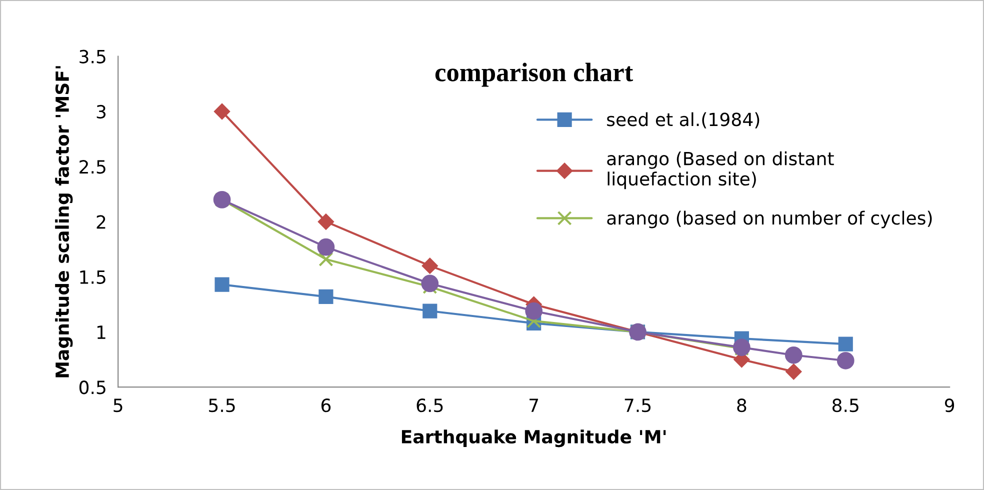  What do you see at coordinates (64, 222) in the screenshot?
I see `y-axis-title: Magnitude scaling factor 'MSF'` at bounding box center [64, 222].